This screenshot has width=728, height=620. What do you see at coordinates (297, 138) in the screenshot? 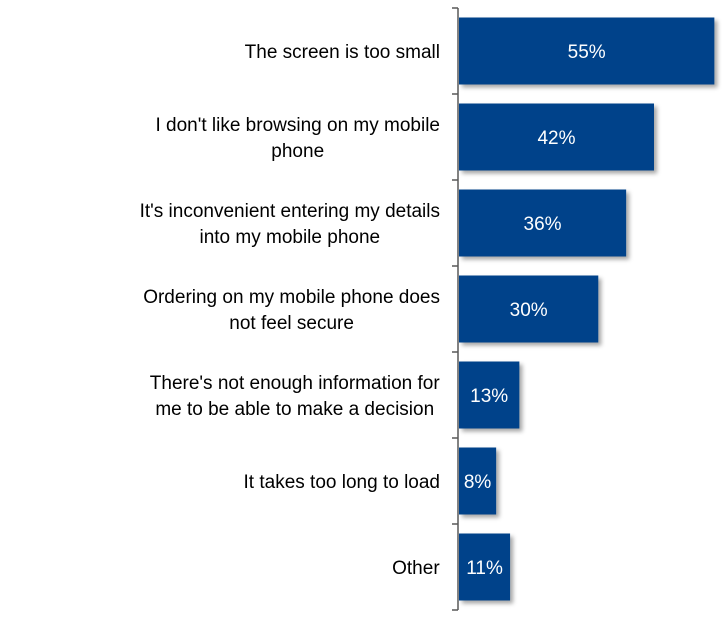
I see `category-label: I don't like browsing on my mobile phone` at bounding box center [297, 138].